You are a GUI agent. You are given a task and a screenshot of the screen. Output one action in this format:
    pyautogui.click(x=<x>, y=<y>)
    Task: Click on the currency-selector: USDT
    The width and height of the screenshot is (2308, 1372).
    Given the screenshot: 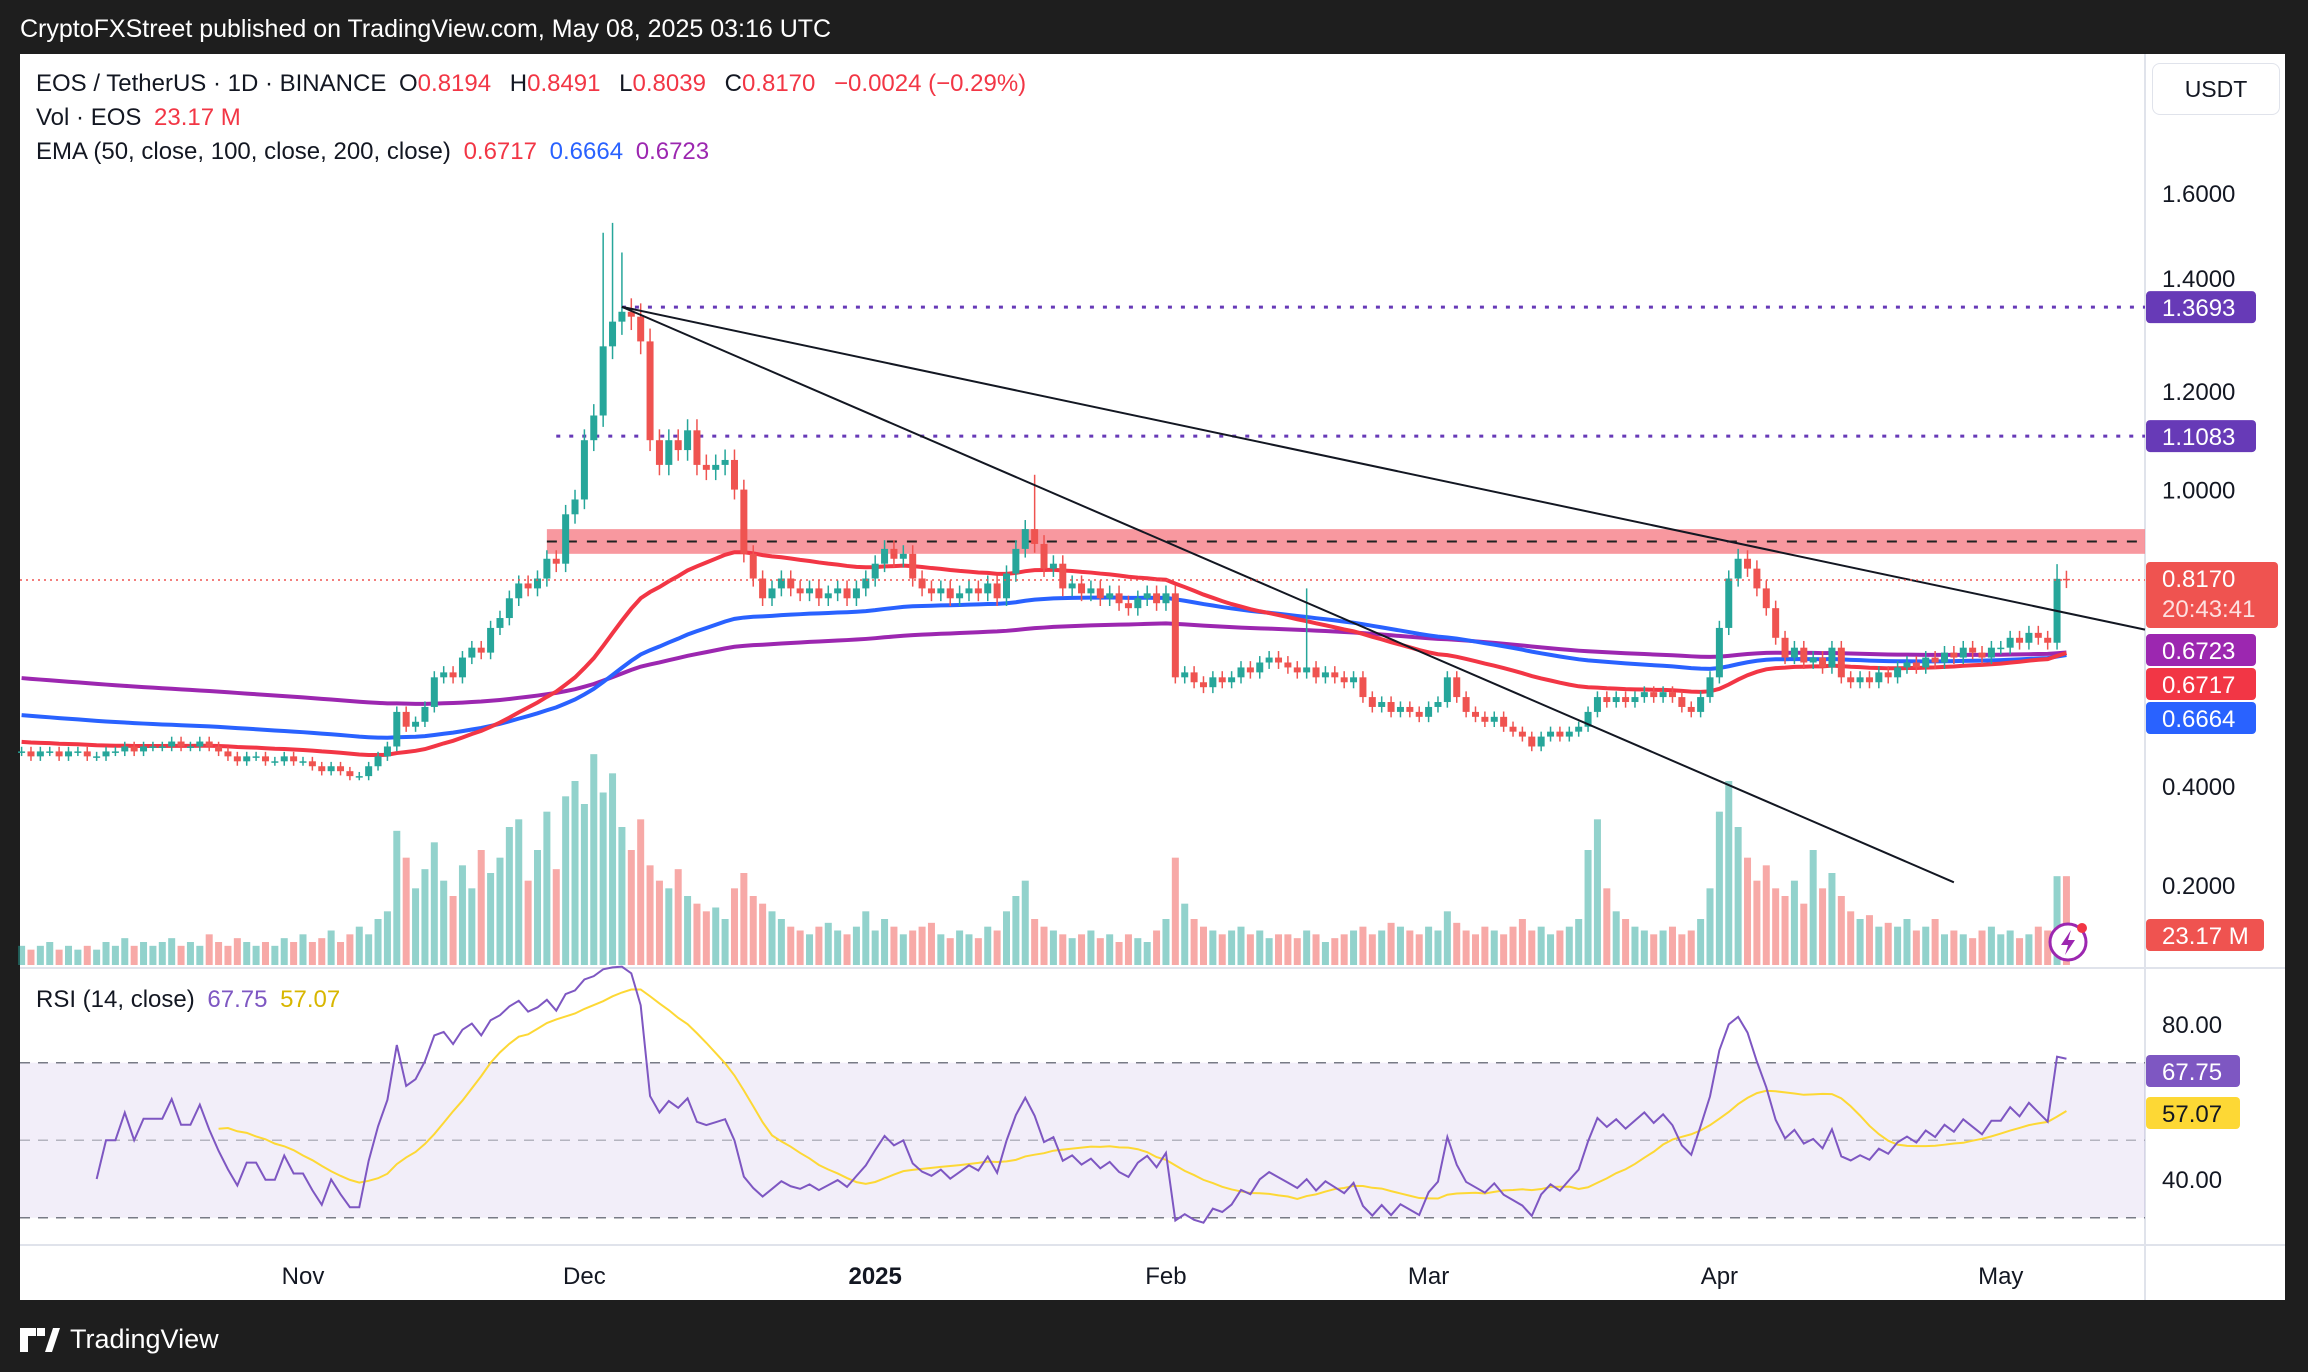 What is the action you would take?
    pyautogui.click(x=2216, y=89)
    